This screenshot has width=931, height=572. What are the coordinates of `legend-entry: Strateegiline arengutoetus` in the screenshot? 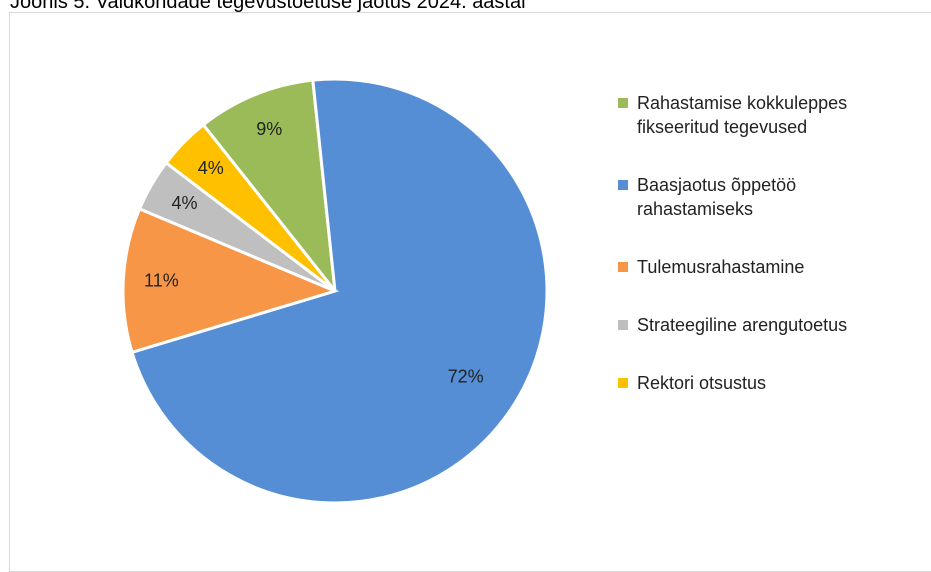 It's located at (754, 325).